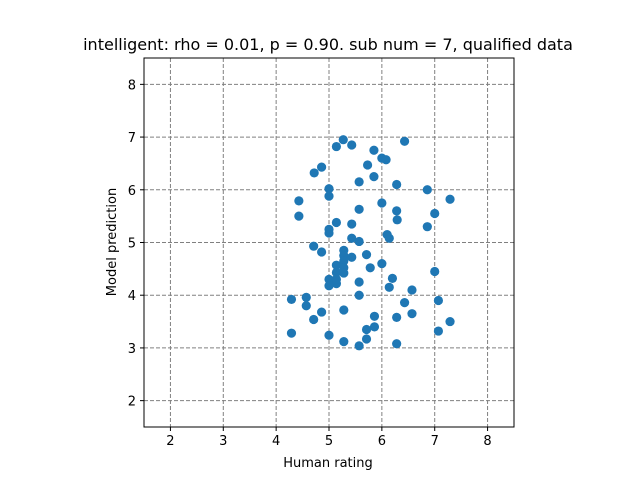  What do you see at coordinates (132, 349) in the screenshot?
I see `y-tick-label: 3` at bounding box center [132, 349].